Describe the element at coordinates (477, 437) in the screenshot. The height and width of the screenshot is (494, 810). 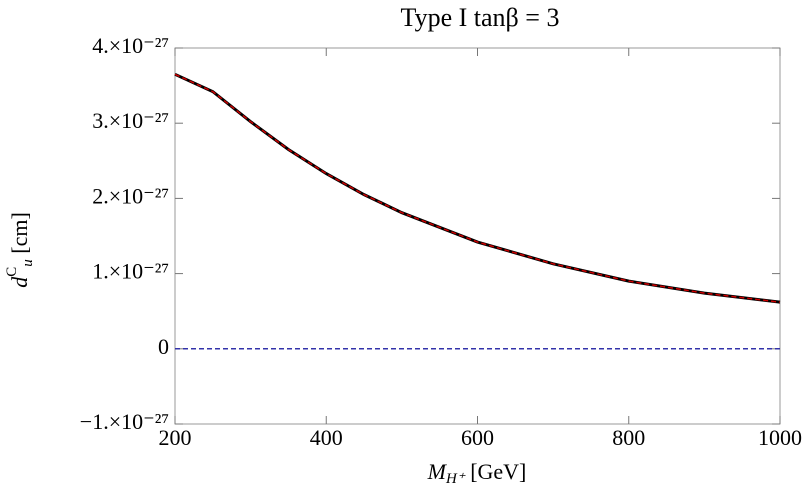
I see `x-tick-label: 600` at that location.